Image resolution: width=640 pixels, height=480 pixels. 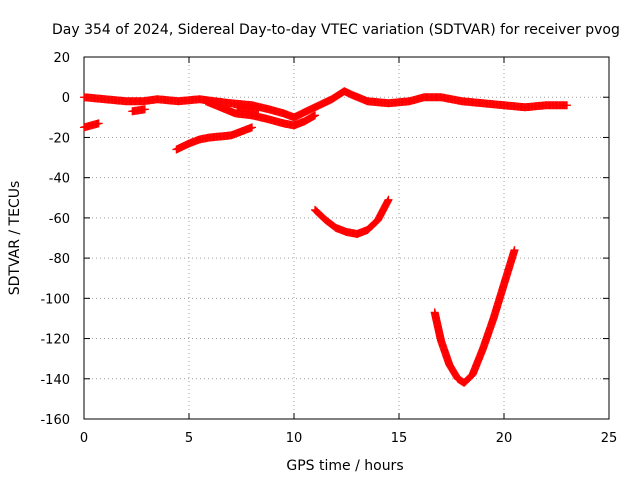 What do you see at coordinates (352, 216) in the screenshot?
I see `series-dip-arc` at bounding box center [352, 216].